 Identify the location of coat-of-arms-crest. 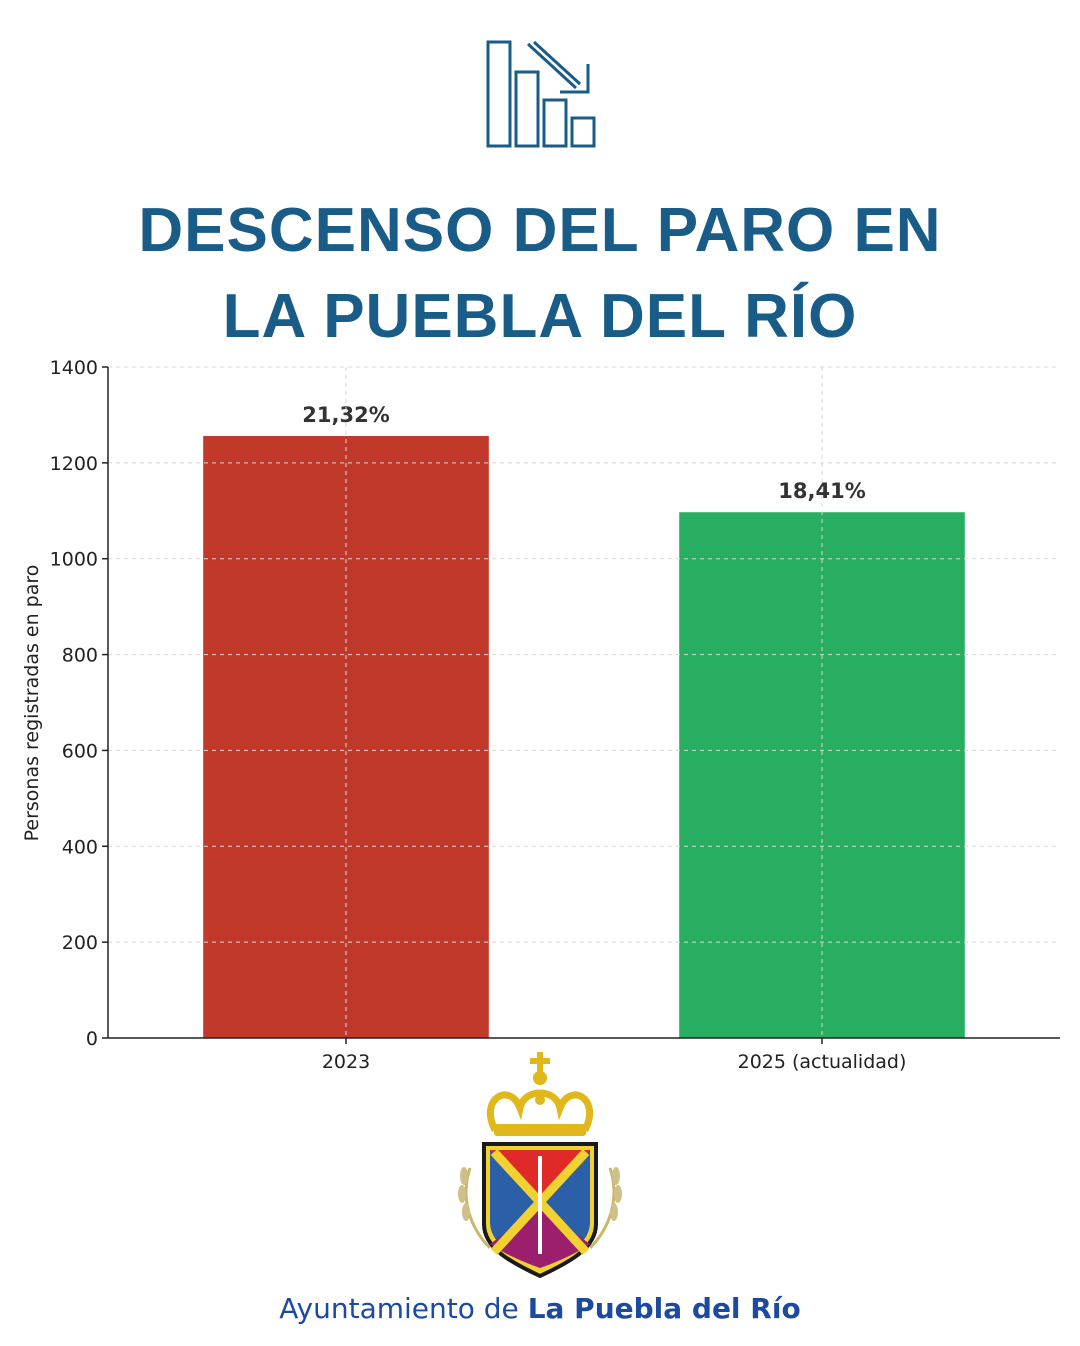
(540, 1165).